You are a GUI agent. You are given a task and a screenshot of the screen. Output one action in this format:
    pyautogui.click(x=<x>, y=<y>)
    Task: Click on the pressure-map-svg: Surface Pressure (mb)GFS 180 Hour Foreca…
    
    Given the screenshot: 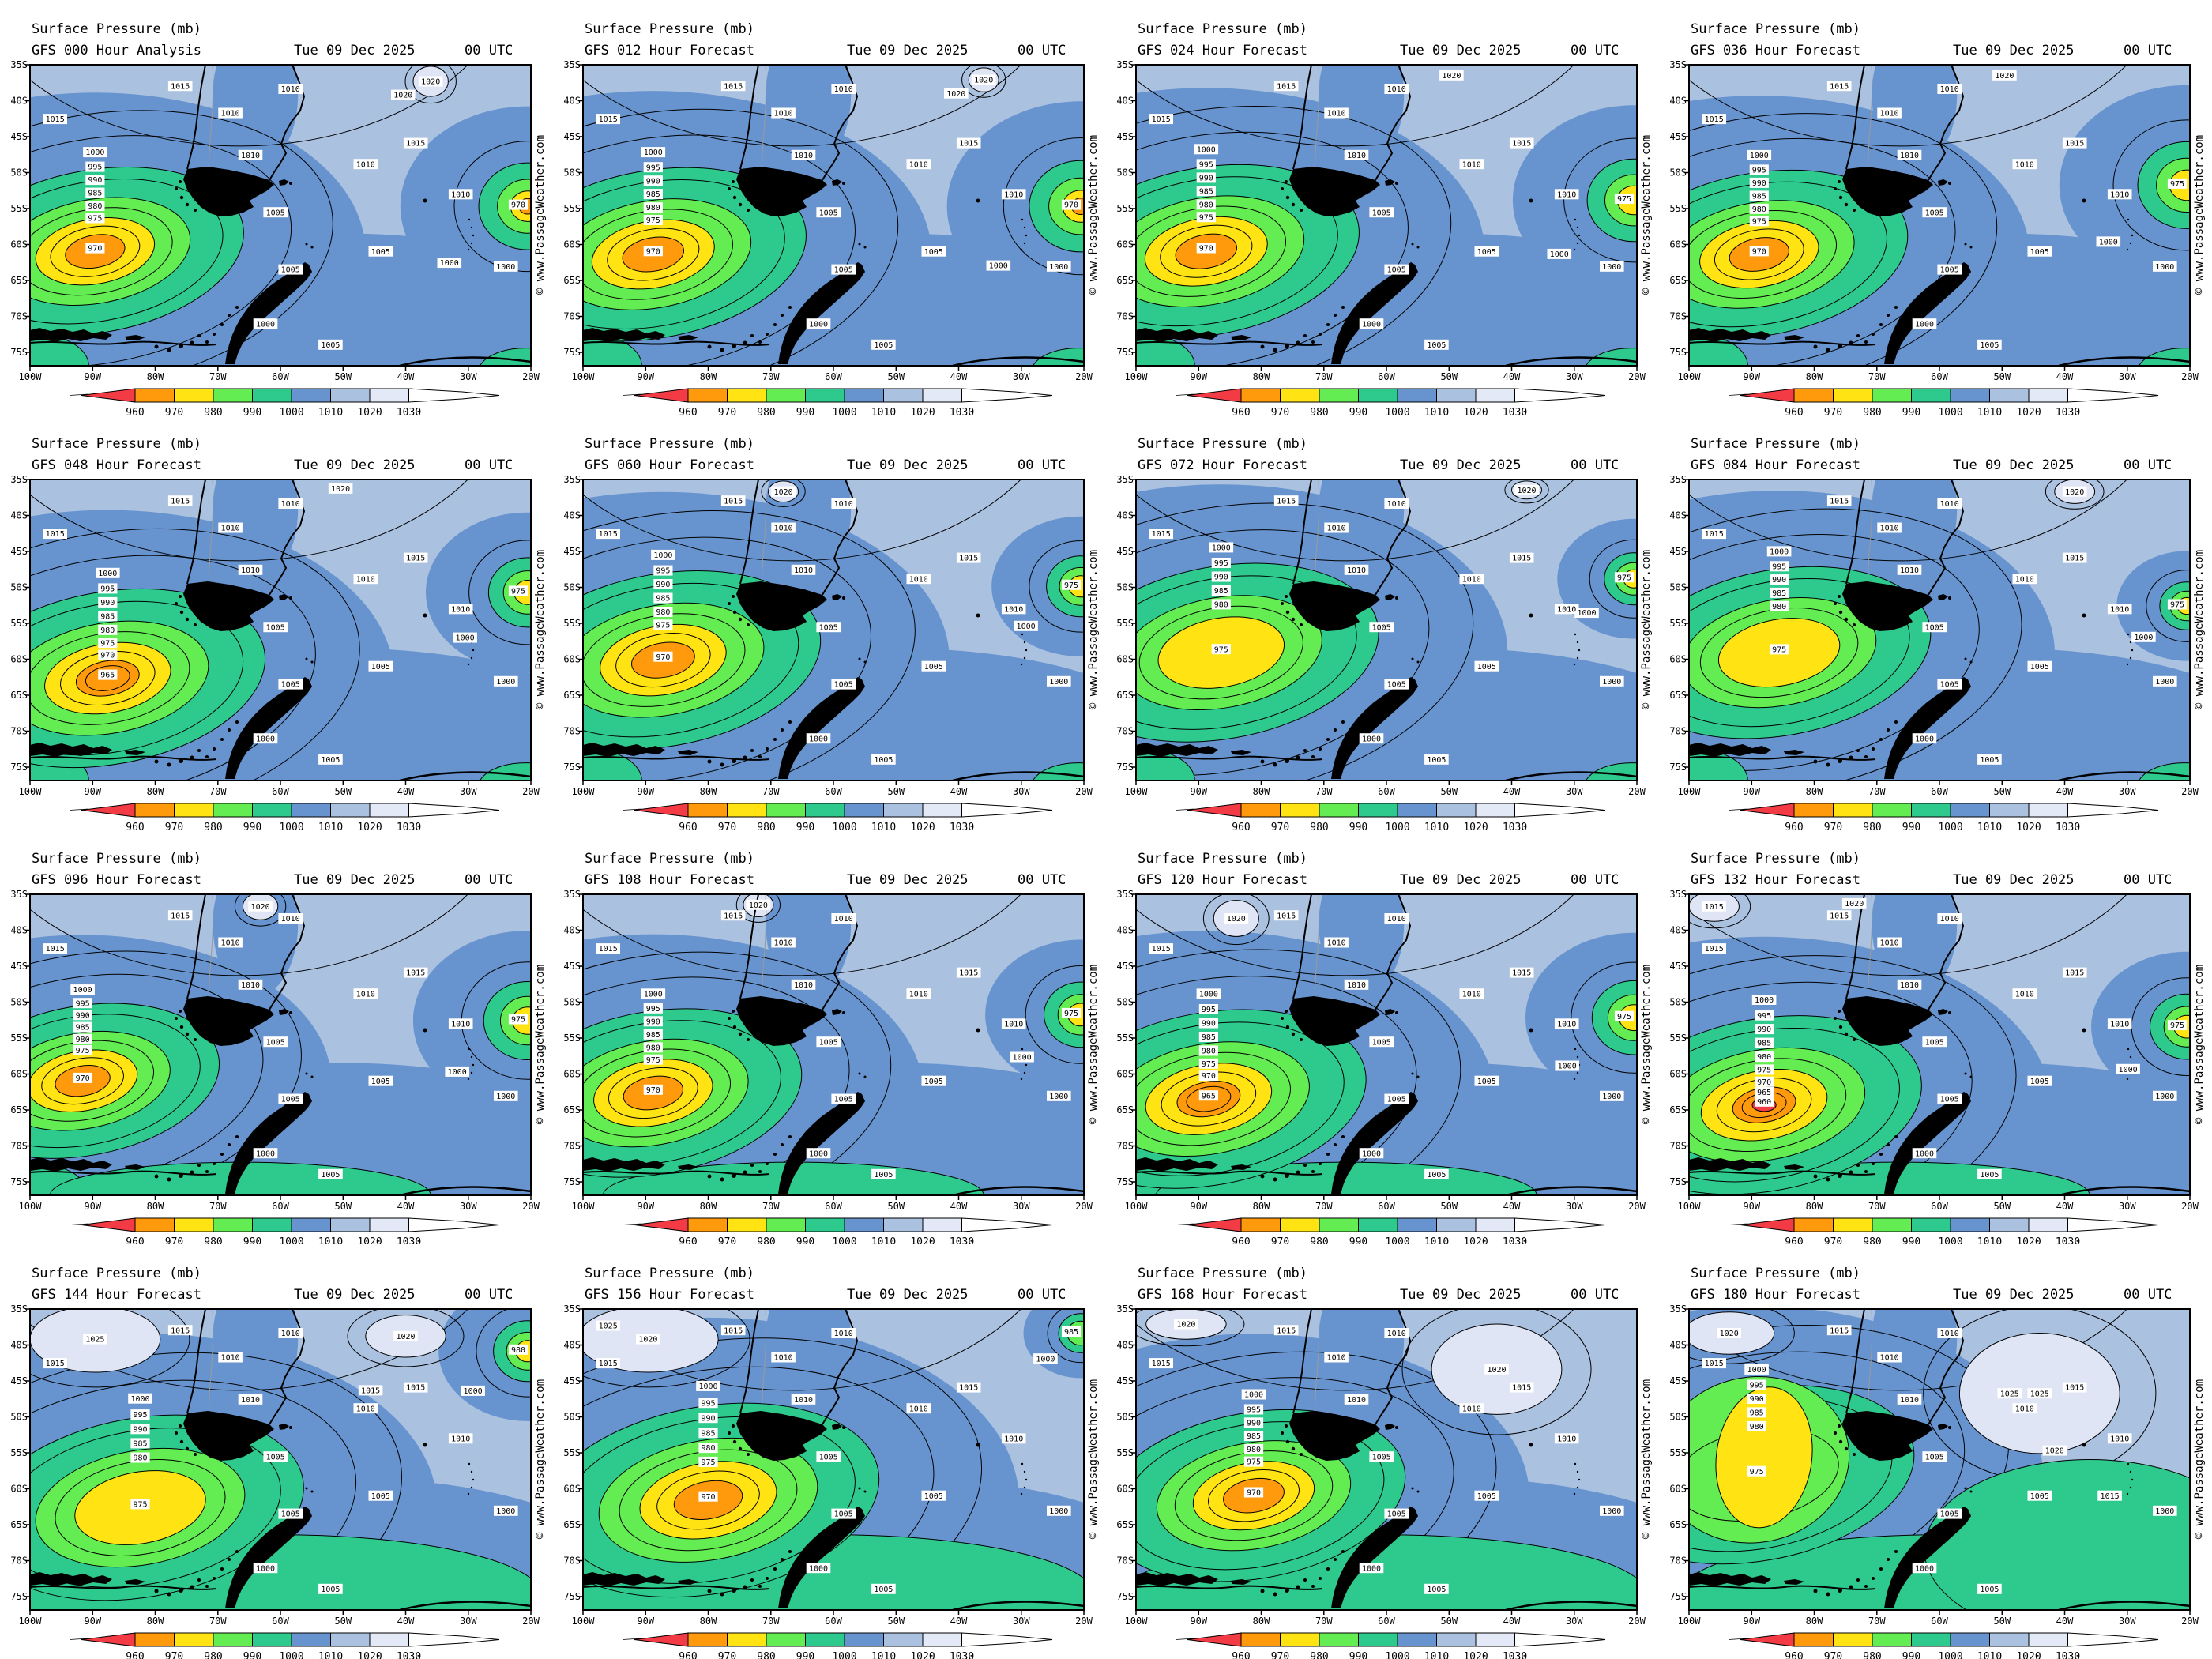 What is the action you would take?
    pyautogui.click(x=1937, y=1463)
    